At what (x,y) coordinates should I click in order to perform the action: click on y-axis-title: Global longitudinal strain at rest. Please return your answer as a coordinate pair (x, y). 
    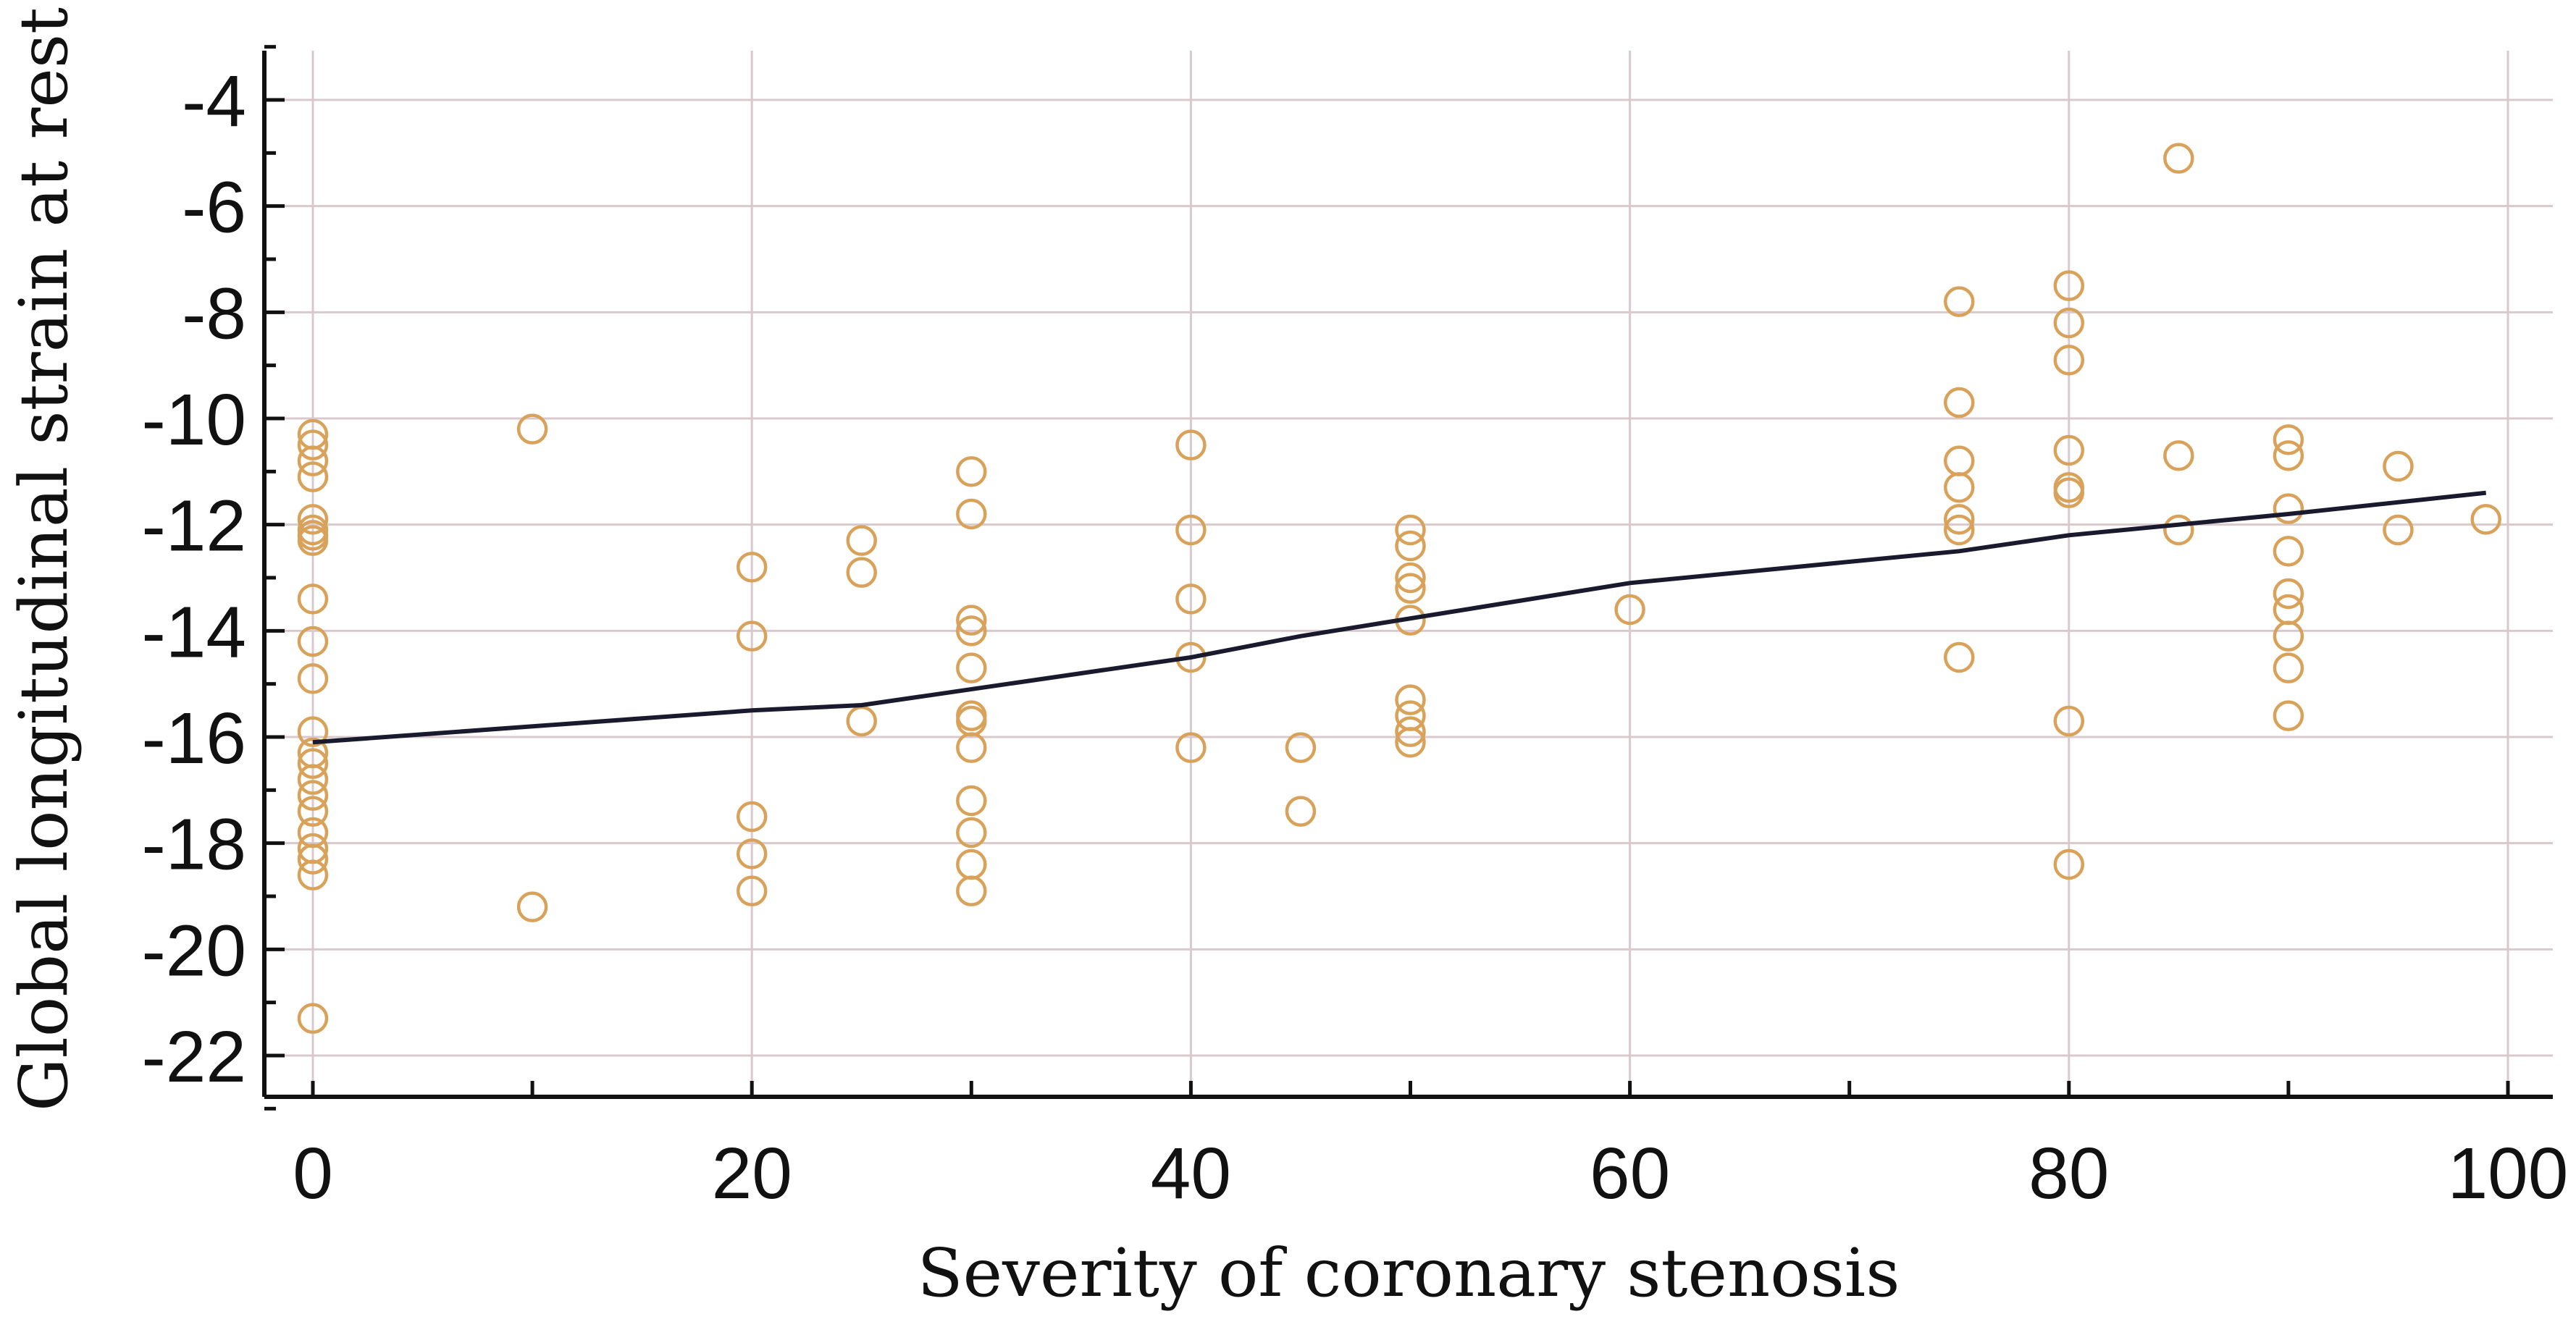
    Looking at the image, I should click on (44, 559).